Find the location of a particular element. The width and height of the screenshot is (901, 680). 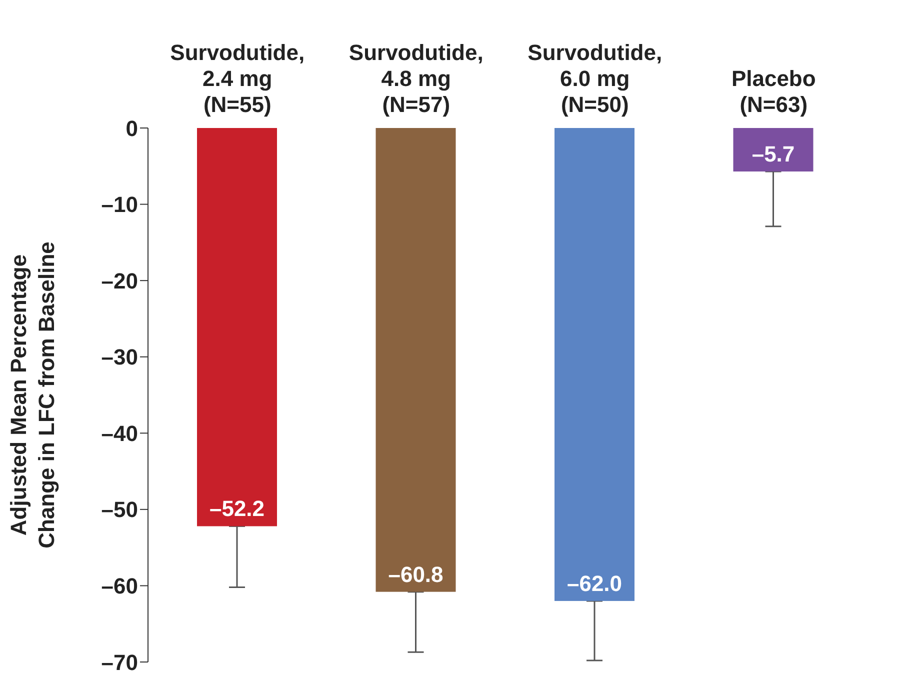

data-label: –52.2 is located at coordinates (237, 509).